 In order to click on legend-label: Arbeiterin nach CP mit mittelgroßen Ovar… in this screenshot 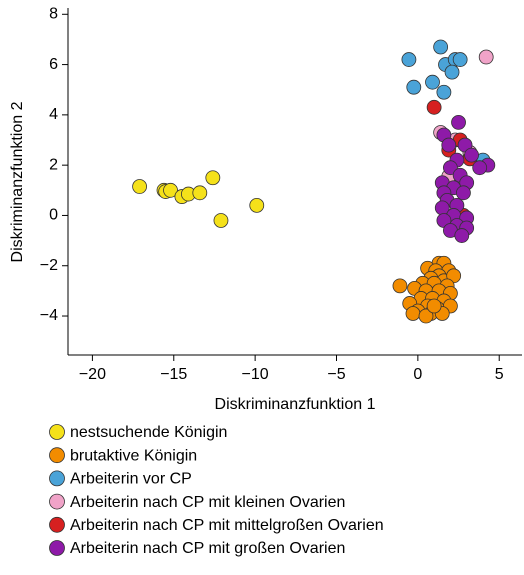, I will do `click(227, 525)`.